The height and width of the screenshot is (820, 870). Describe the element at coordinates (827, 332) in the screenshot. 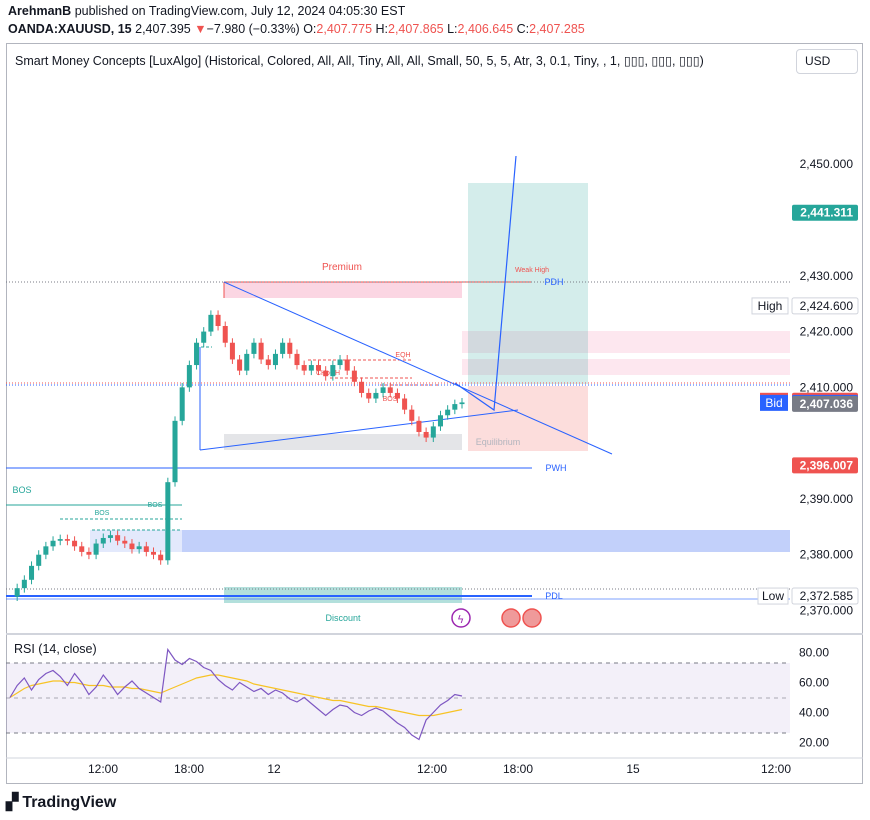

I see `price-tick-label: 2,420.000` at that location.